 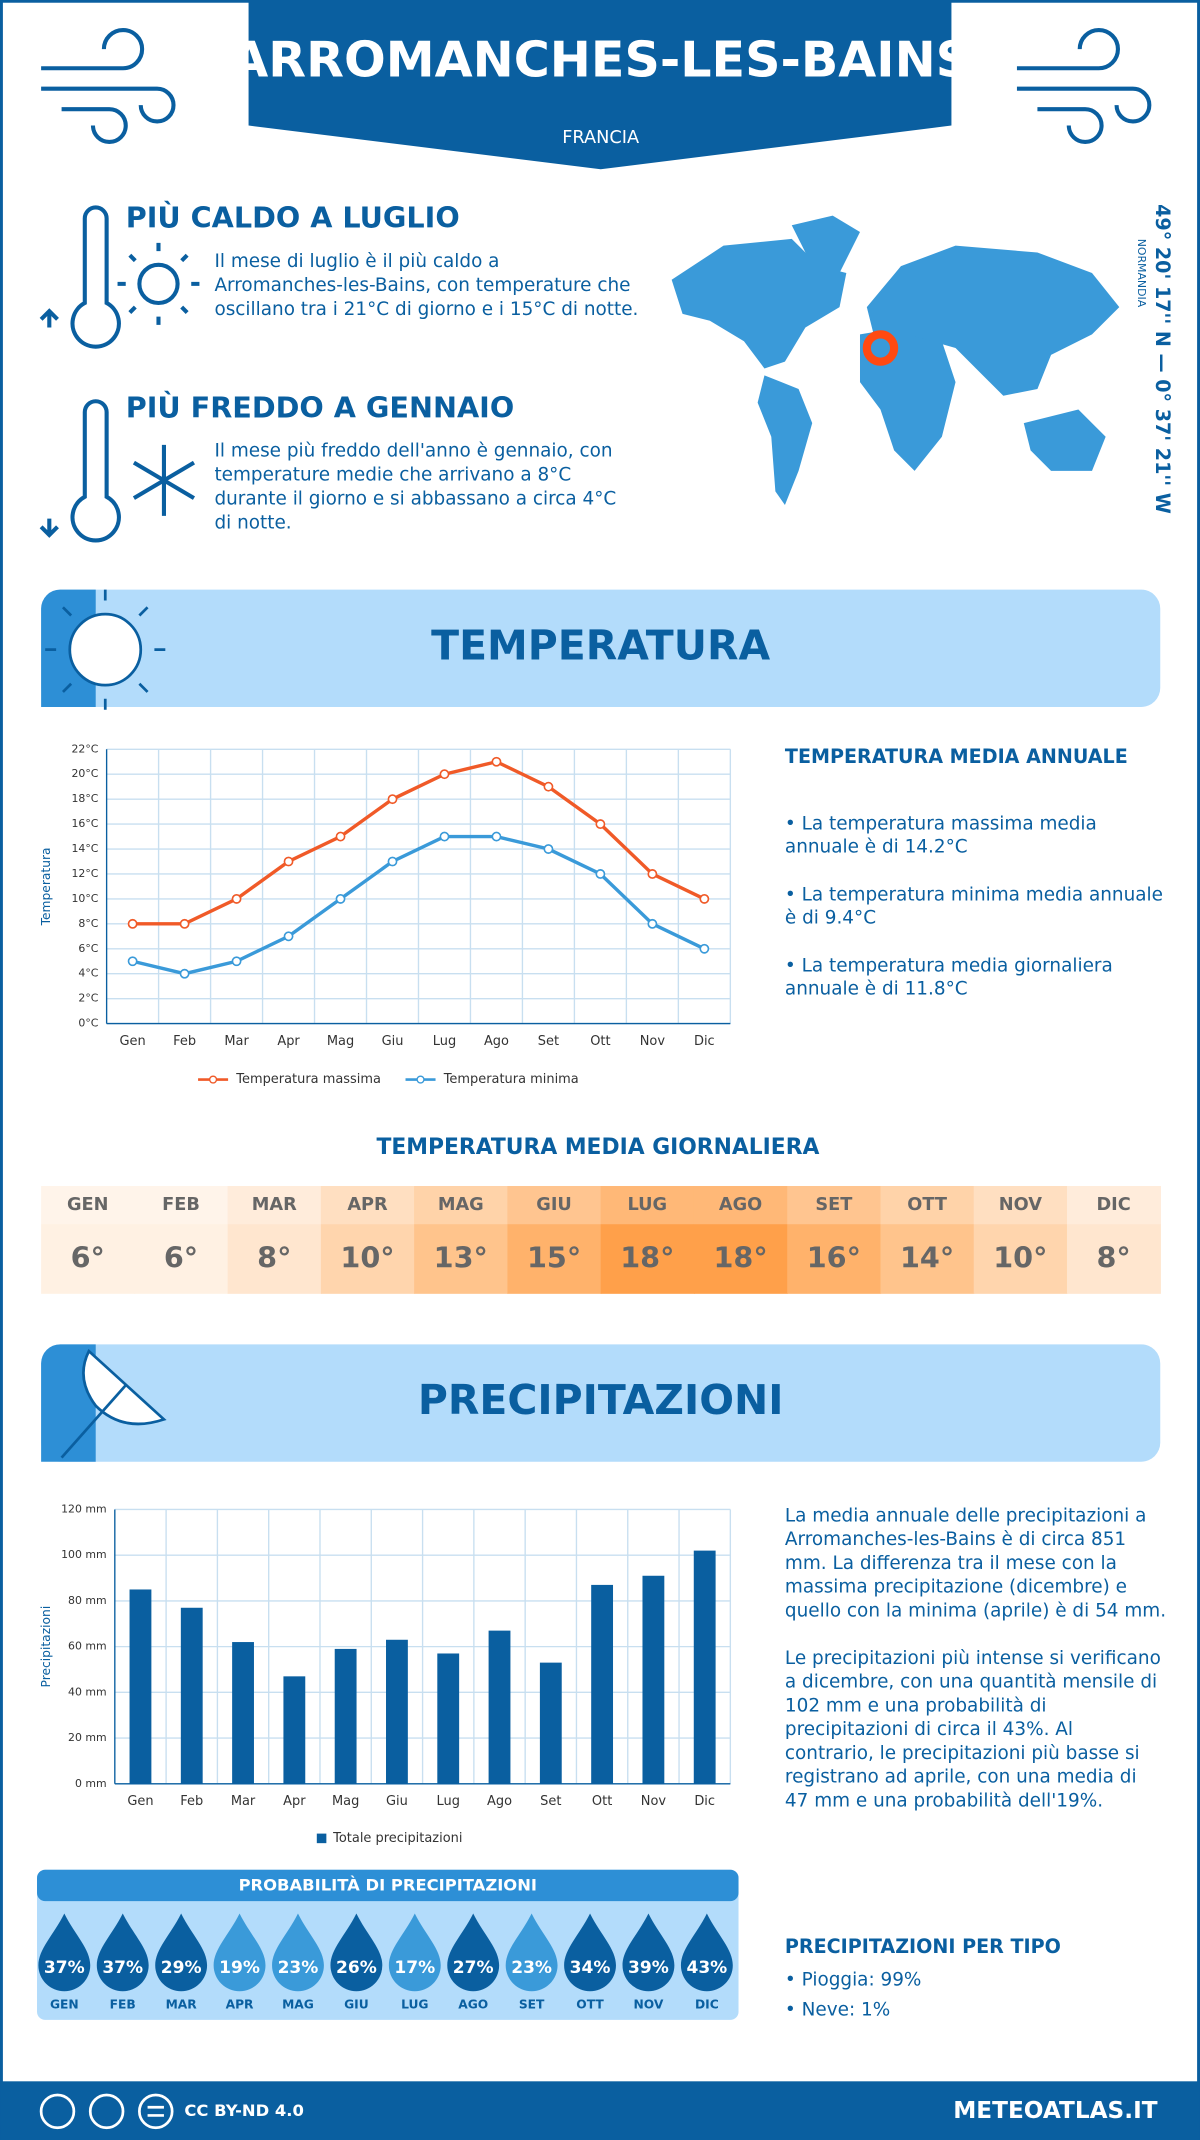 What do you see at coordinates (704, 1041) in the screenshot?
I see `x-tick-label: Dic` at bounding box center [704, 1041].